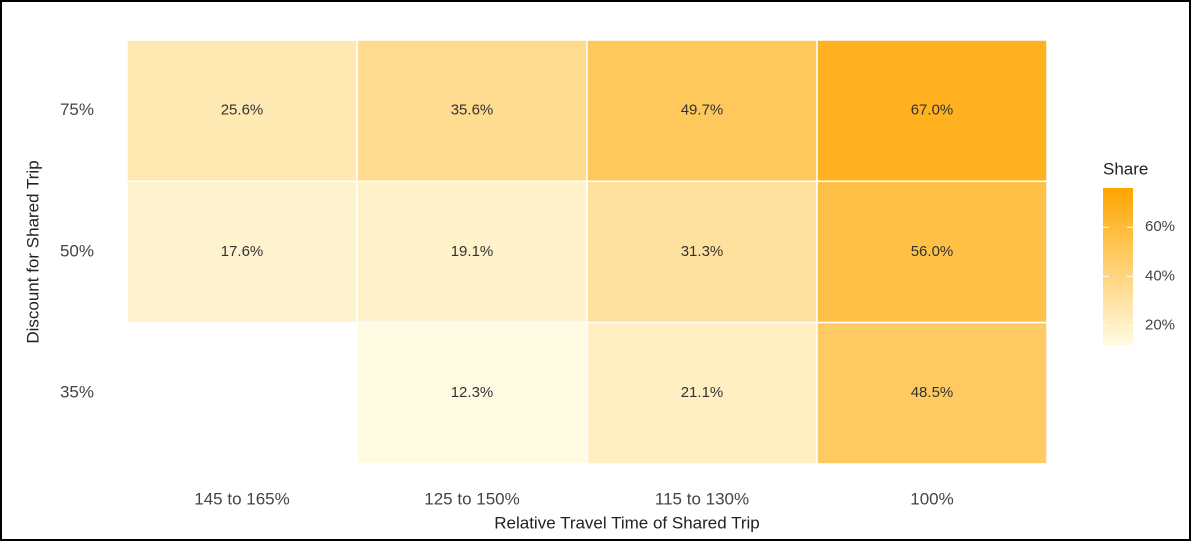 The width and height of the screenshot is (1191, 541). What do you see at coordinates (627, 522) in the screenshot?
I see `x-axis-title: Relative Travel Time of Shared Trip` at bounding box center [627, 522].